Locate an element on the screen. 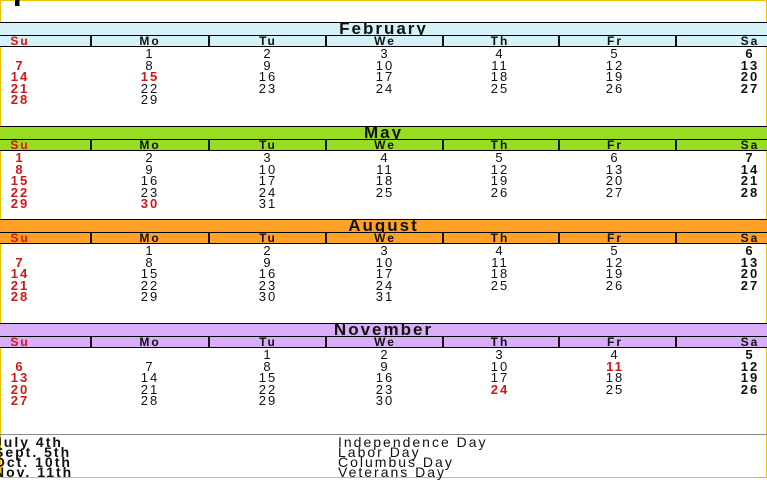 The height and width of the screenshot is (480, 767). week-row: 20 21 22 23 24 25 26 is located at coordinates (383, 389).